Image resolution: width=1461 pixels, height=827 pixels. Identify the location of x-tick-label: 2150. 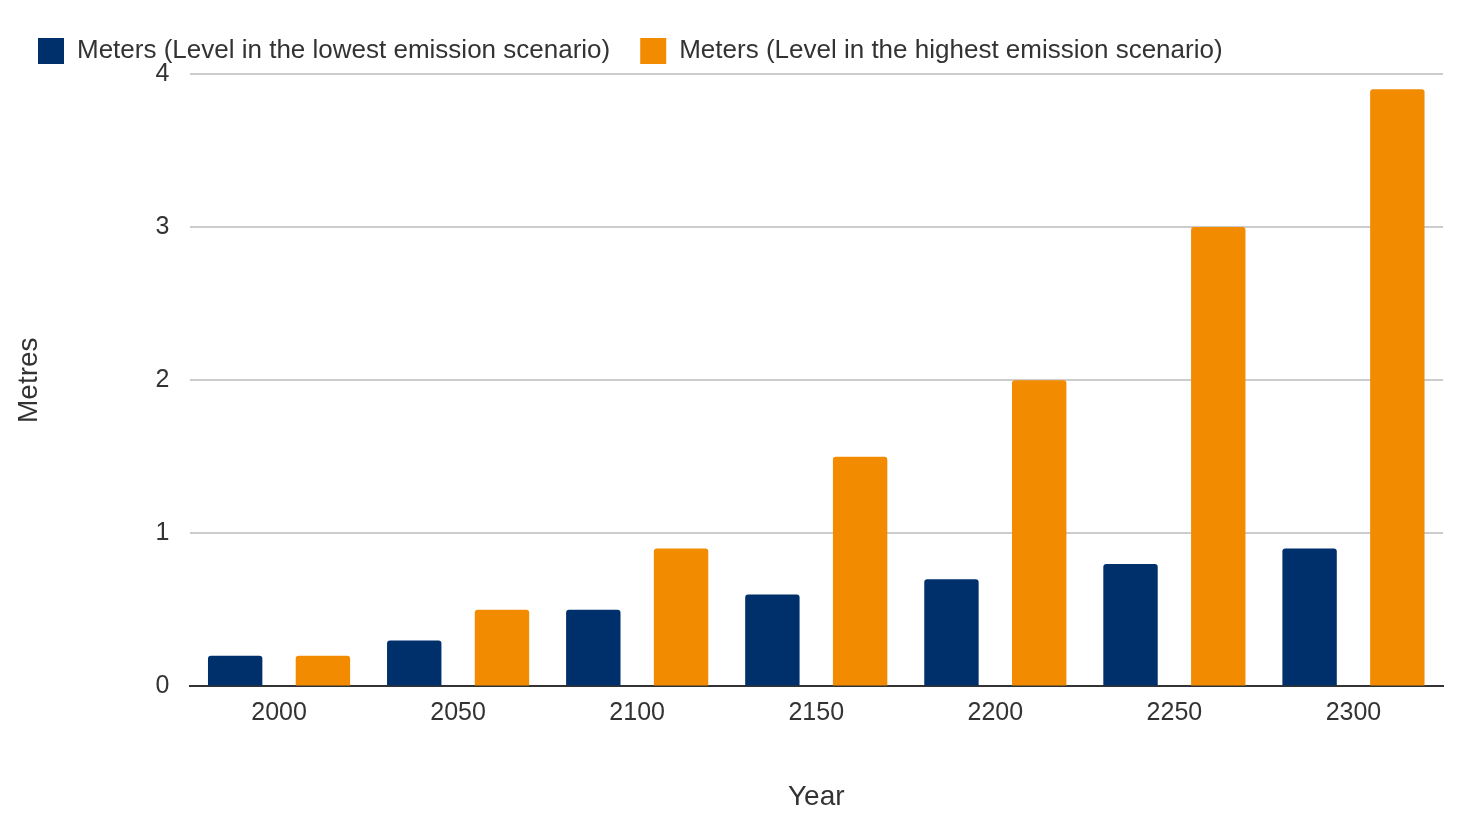
(816, 711).